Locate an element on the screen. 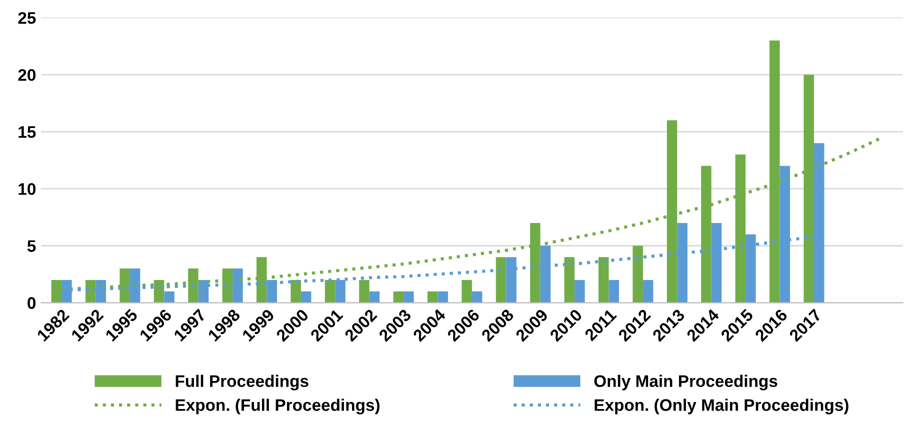 The width and height of the screenshot is (912, 442). y-tick-label: 20 is located at coordinates (27, 75).